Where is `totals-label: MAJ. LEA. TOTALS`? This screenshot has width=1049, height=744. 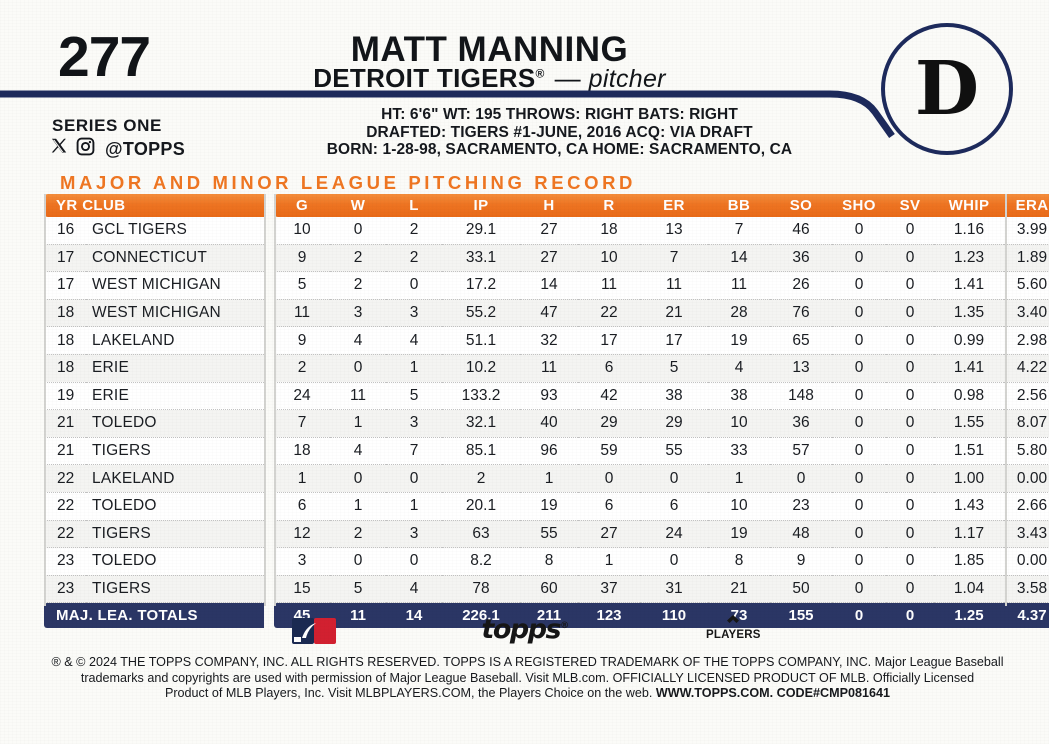 totals-label: MAJ. LEA. TOTALS is located at coordinates (154, 615).